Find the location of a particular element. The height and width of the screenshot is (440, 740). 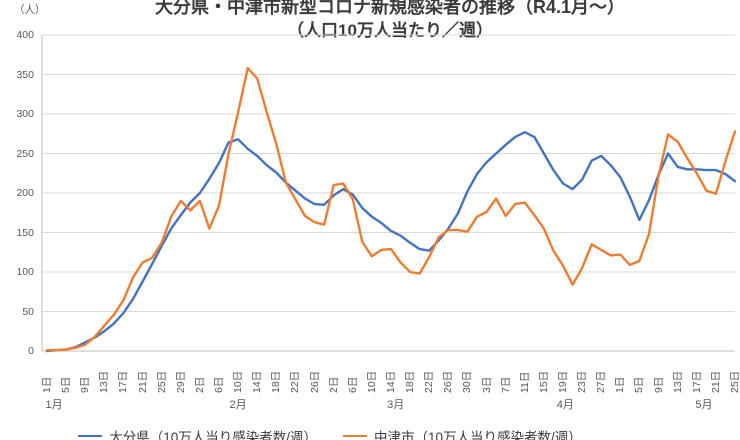

legend-item-oita: 大分県（10万人当り感染者数/週） is located at coordinates (197, 433).